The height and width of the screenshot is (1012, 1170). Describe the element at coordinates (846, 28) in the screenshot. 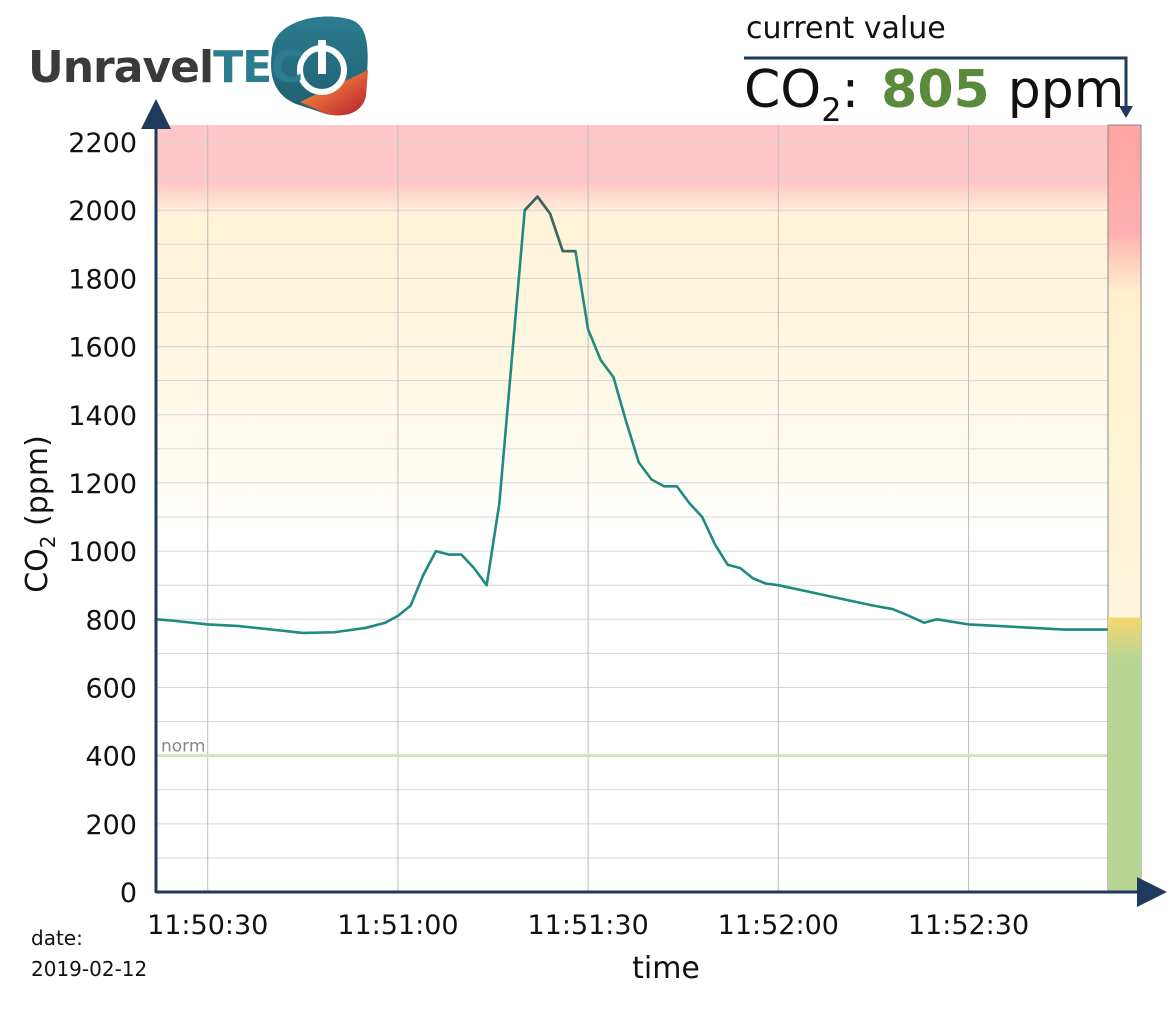

I see `current-value-label: current value` at that location.